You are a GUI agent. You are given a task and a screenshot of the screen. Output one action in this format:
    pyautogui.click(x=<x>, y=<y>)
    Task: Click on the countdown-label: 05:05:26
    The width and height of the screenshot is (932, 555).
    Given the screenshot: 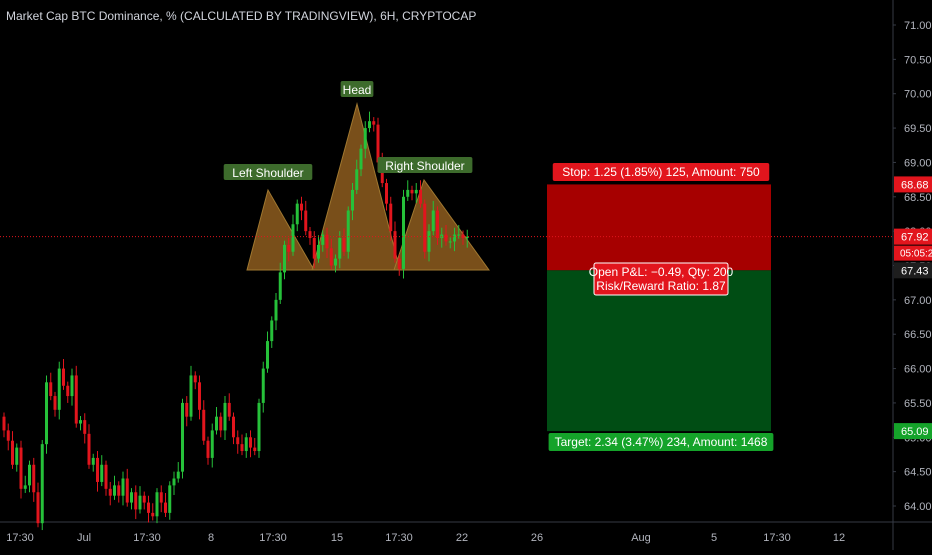 What is the action you would take?
    pyautogui.click(x=916, y=254)
    